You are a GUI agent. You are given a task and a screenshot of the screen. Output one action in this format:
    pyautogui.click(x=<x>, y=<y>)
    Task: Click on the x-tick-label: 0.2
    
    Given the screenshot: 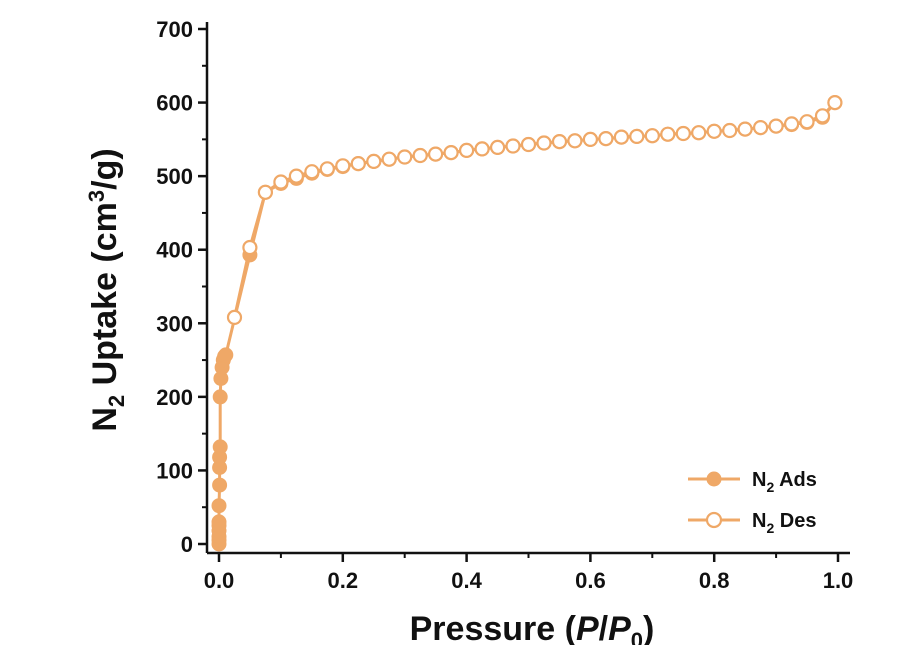 What is the action you would take?
    pyautogui.click(x=343, y=580)
    